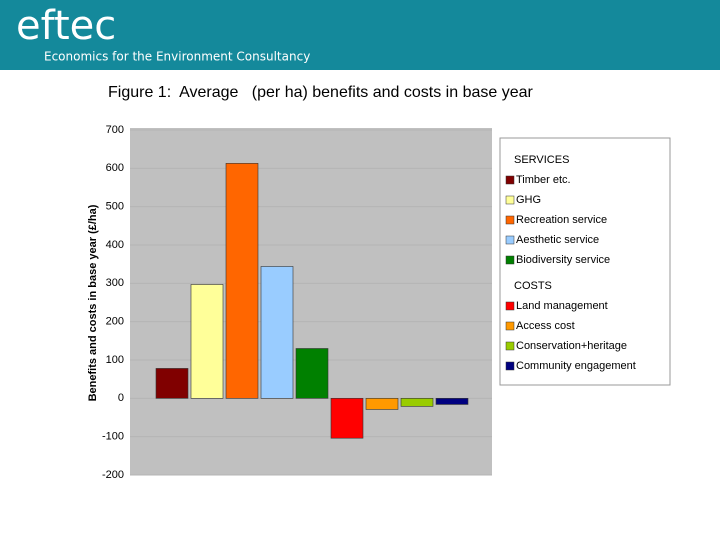 The width and height of the screenshot is (720, 540). I want to click on legend-label: Community engagement, so click(576, 366).